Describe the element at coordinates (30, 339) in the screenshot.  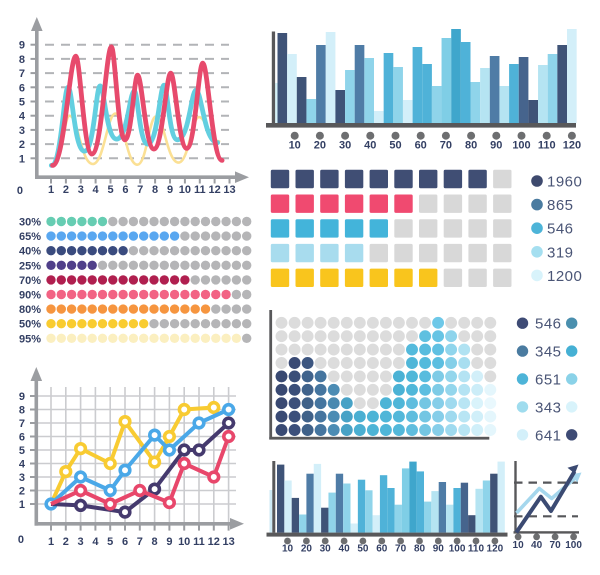
I see `svg-text: 95%` at that location.